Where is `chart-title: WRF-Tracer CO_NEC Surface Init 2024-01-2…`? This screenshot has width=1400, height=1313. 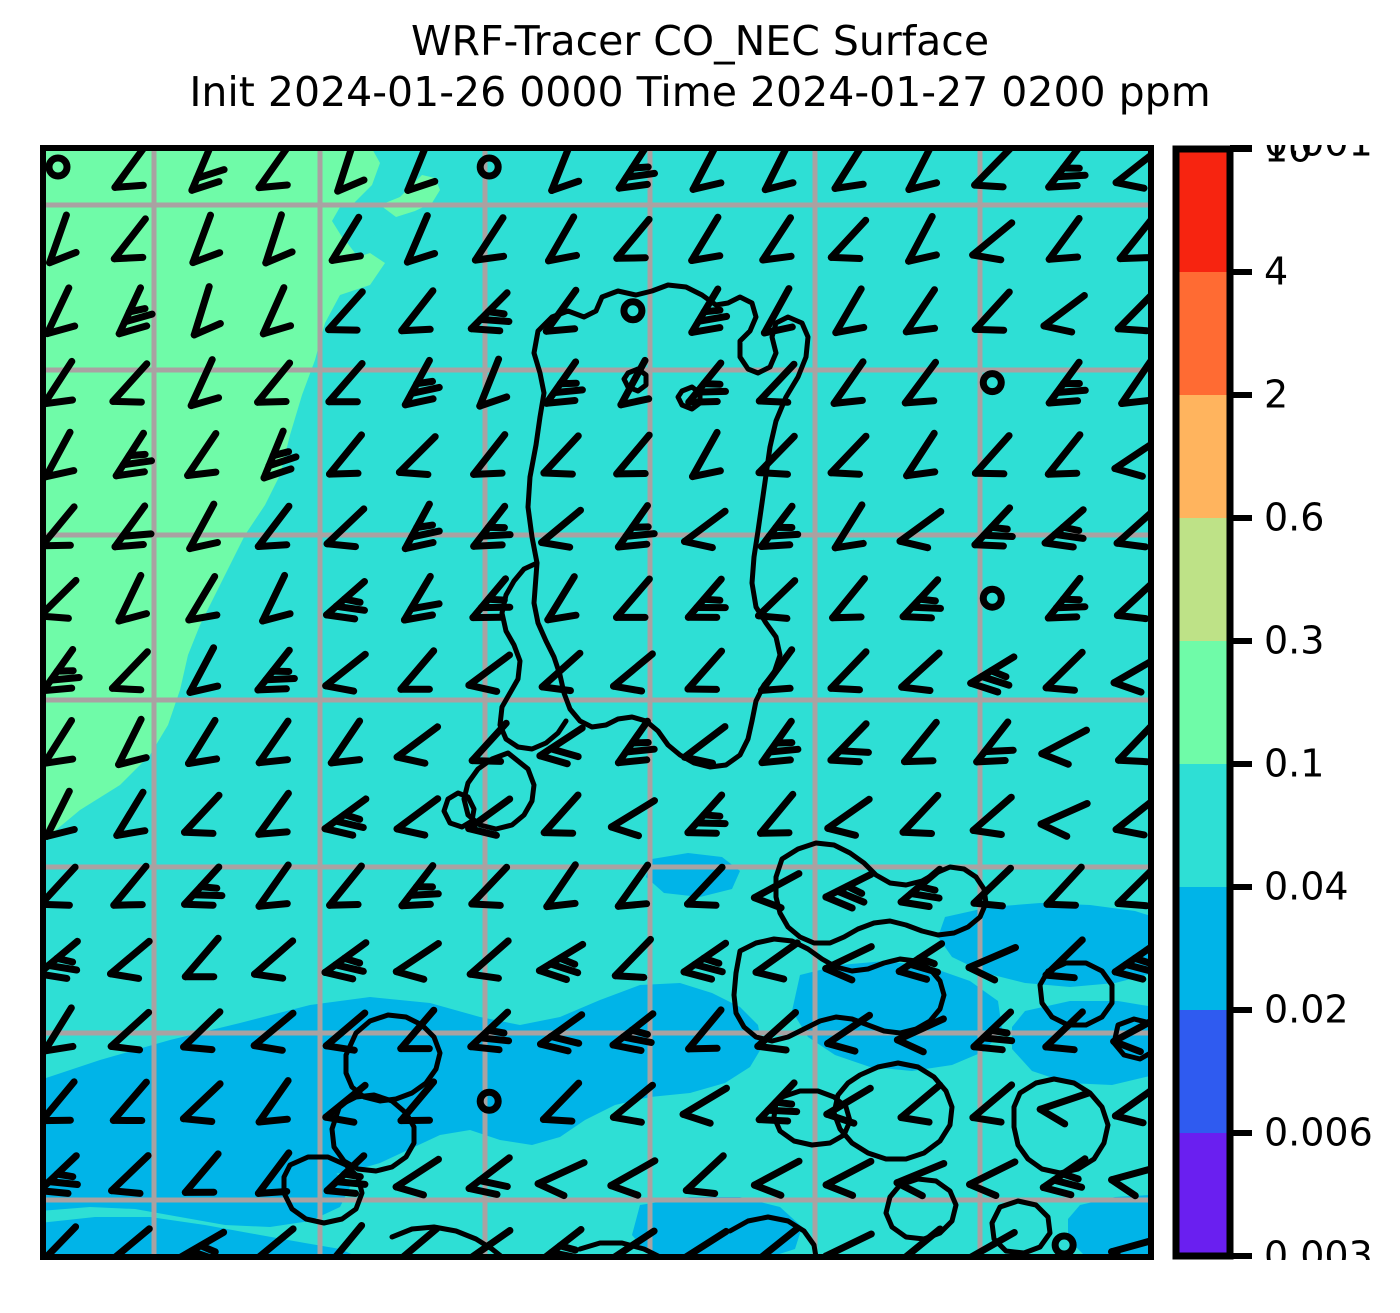
chart-title: WRF-Tracer CO_NEC Surface Init 2024-01-2… is located at coordinates (700, 67).